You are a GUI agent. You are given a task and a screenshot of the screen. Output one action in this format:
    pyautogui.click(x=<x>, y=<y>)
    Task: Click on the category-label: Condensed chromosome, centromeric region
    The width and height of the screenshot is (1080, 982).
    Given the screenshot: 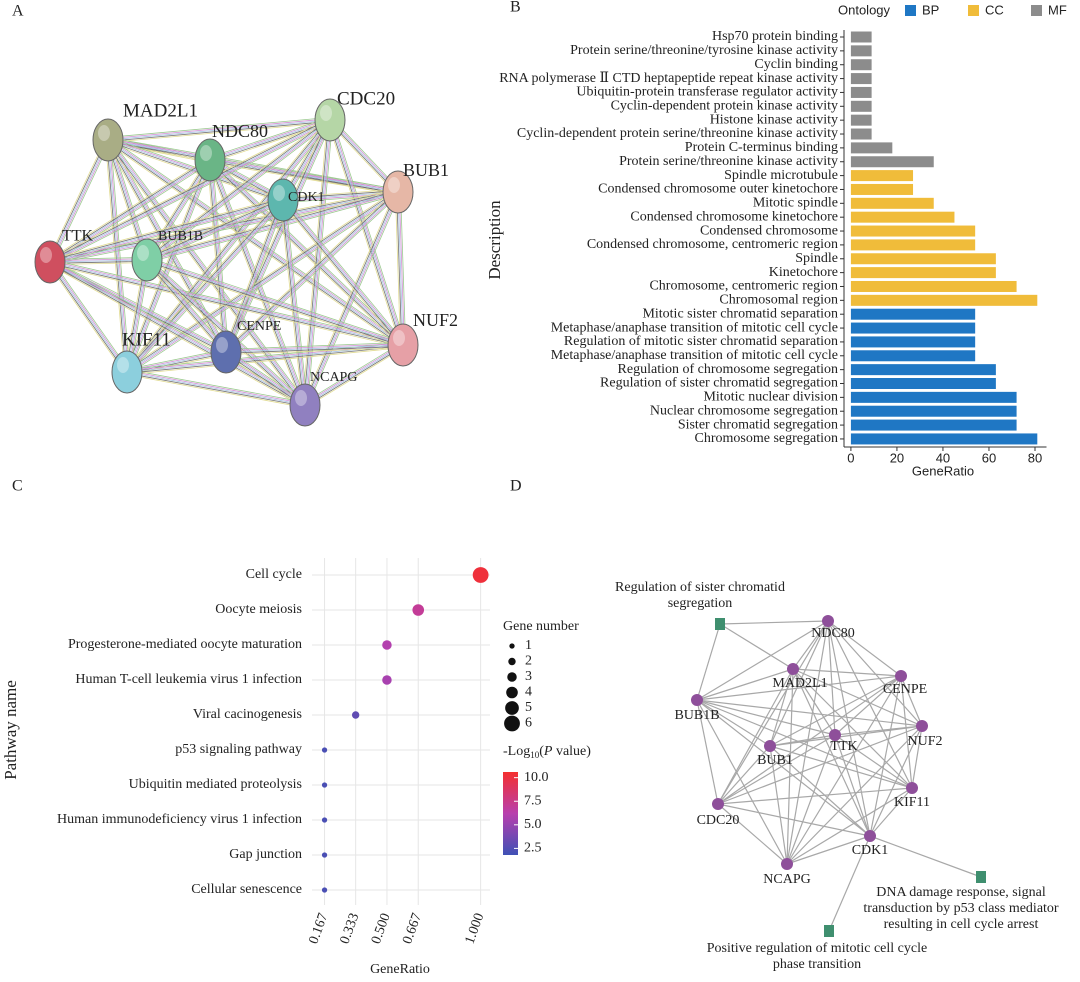 What is the action you would take?
    pyautogui.click(x=712, y=244)
    